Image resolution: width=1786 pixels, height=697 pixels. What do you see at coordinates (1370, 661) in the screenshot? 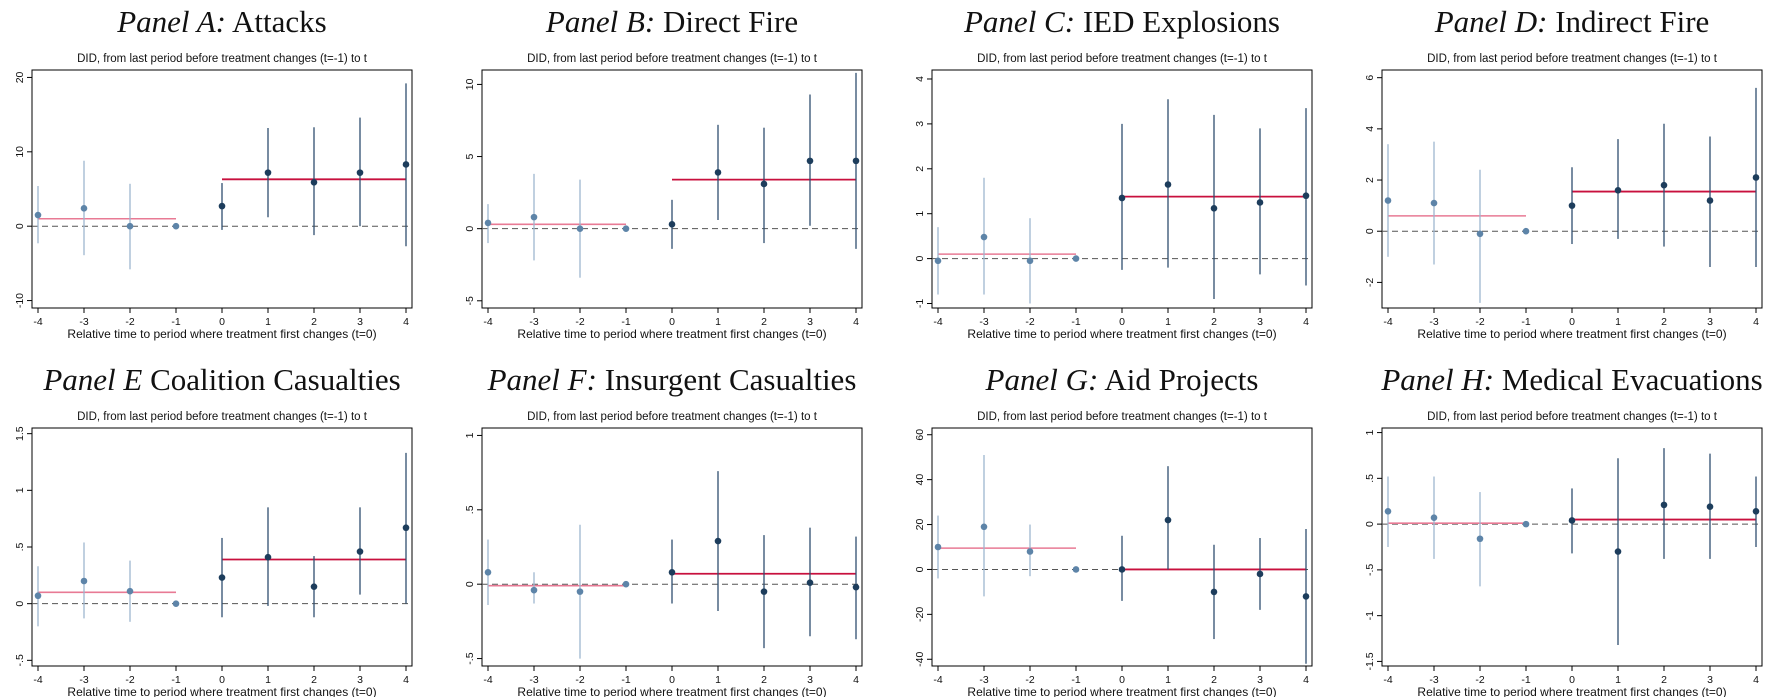
I see `y-tick-label: -1.5` at bounding box center [1370, 661].